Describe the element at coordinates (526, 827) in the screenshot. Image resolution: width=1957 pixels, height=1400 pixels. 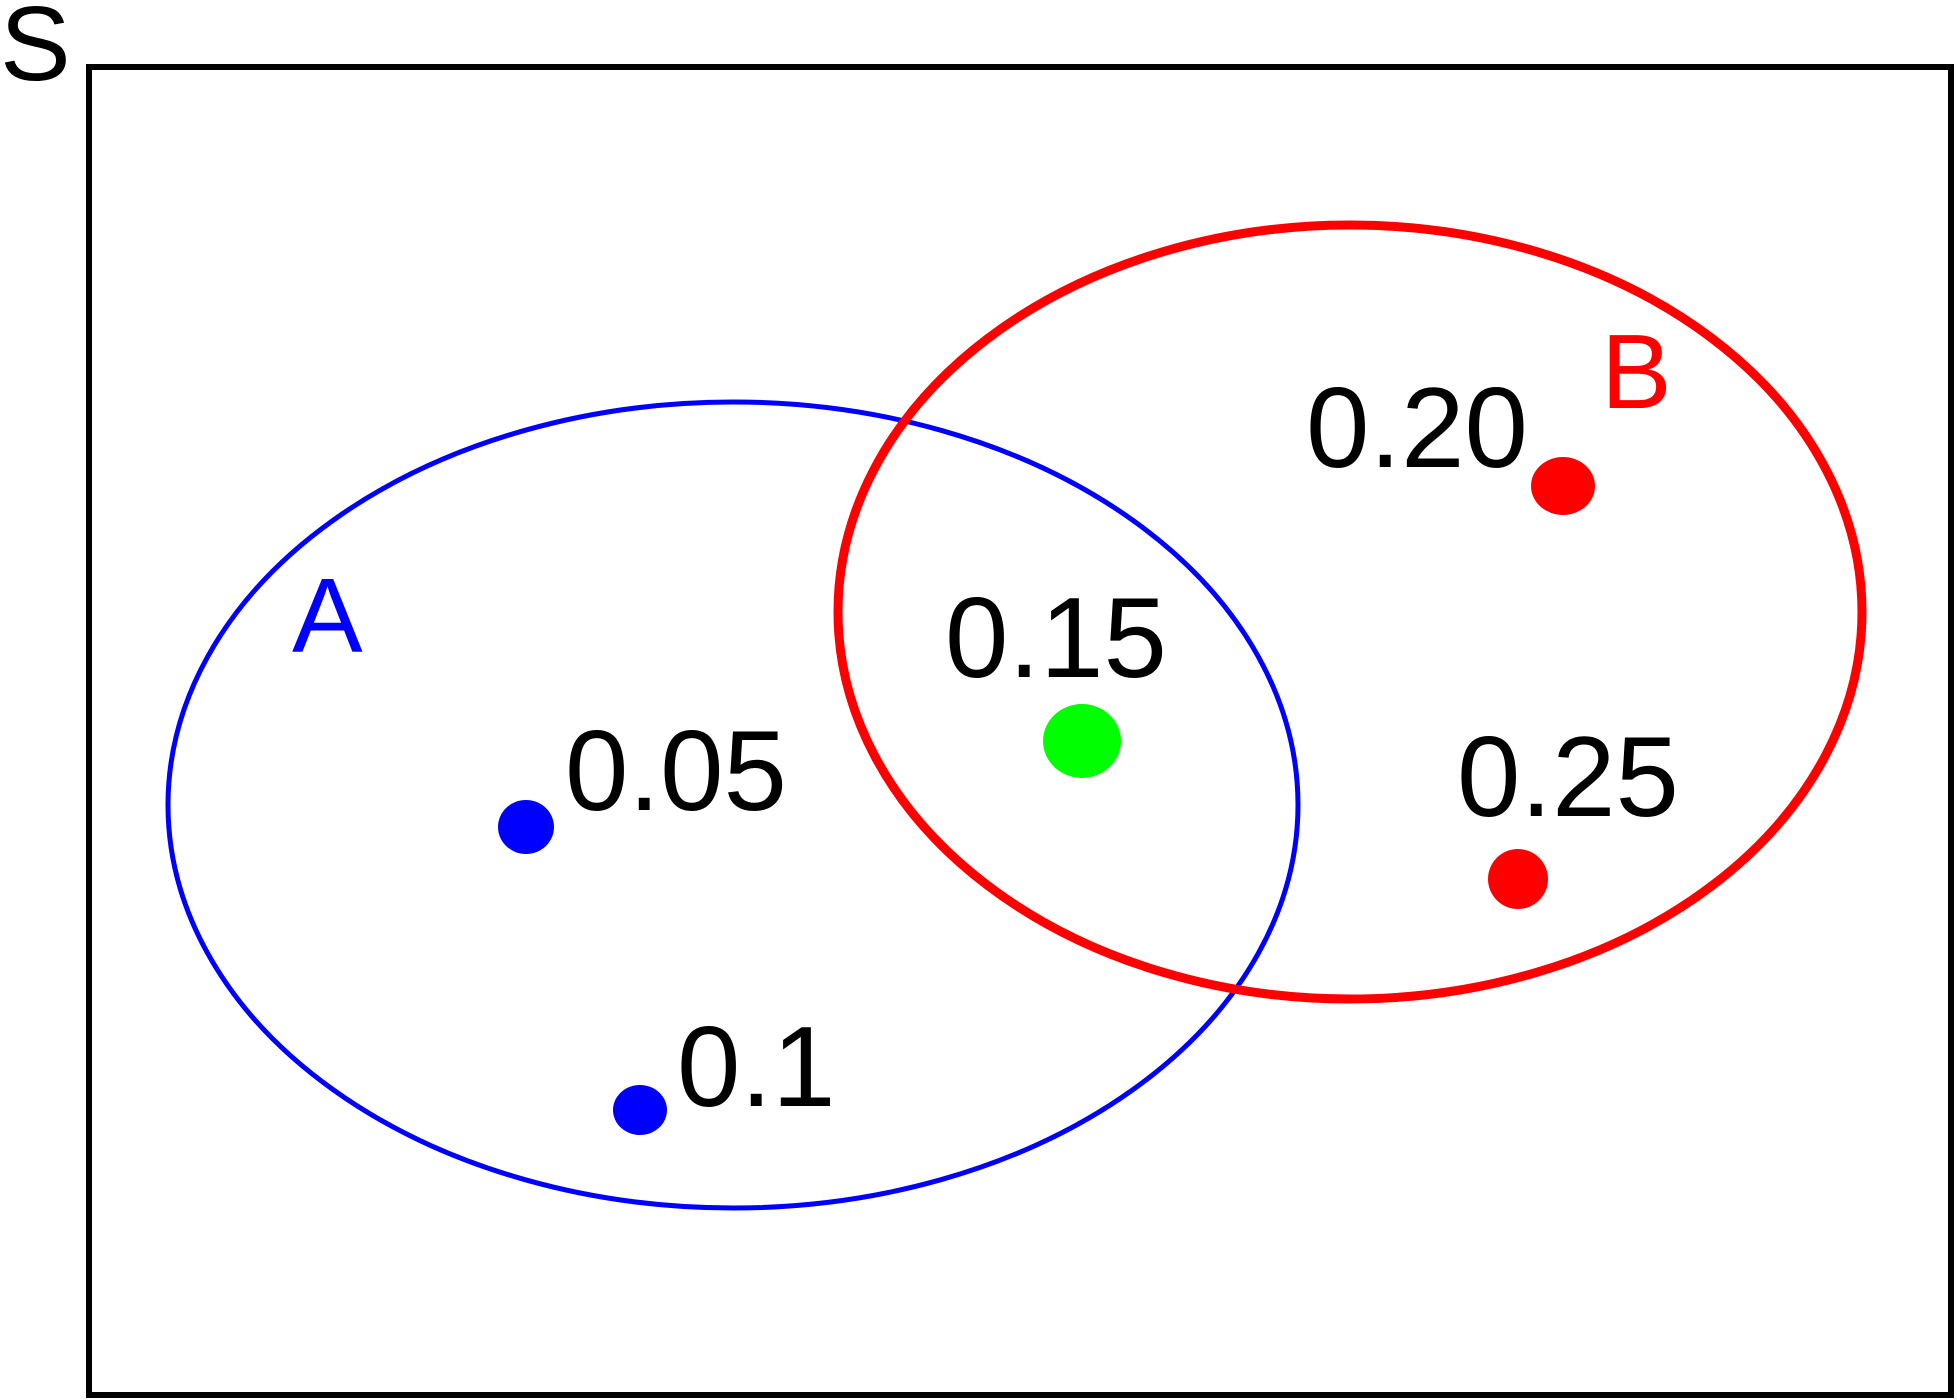
I see `outcome-point-a1` at that location.